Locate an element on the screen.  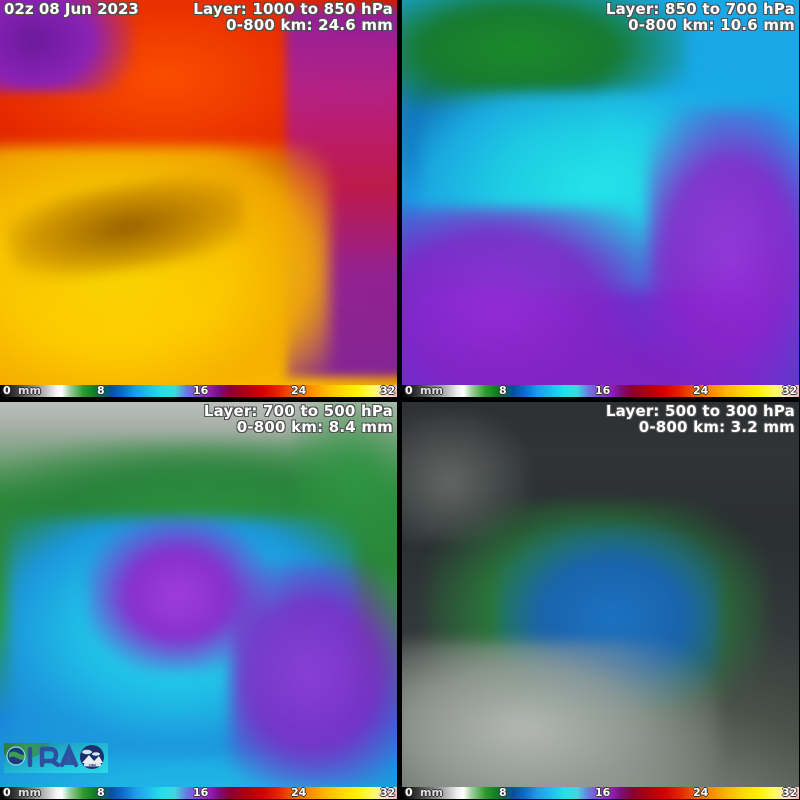
colorbar-1000-850: 0 mm 8 16 24 32 is located at coordinates (198, 390).